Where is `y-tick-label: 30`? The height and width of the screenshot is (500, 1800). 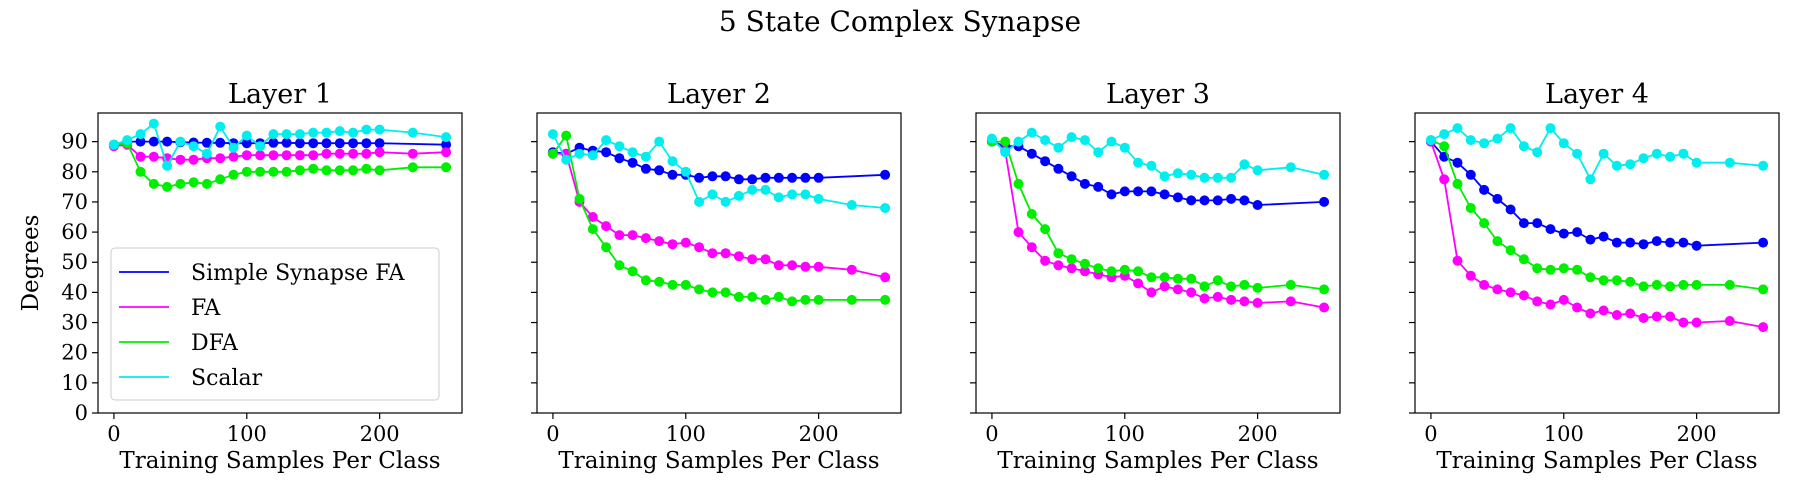 y-tick-label: 30 is located at coordinates (74, 323).